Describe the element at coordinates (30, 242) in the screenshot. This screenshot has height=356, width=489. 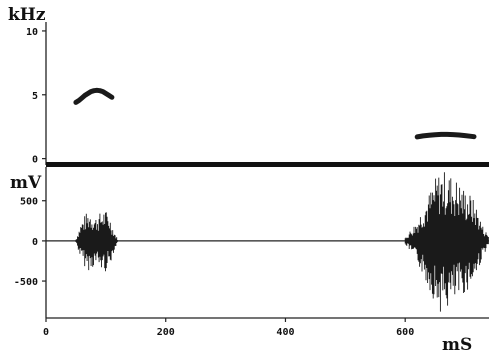
I see `amplitude-tick-group: 500 0 -500` at that location.